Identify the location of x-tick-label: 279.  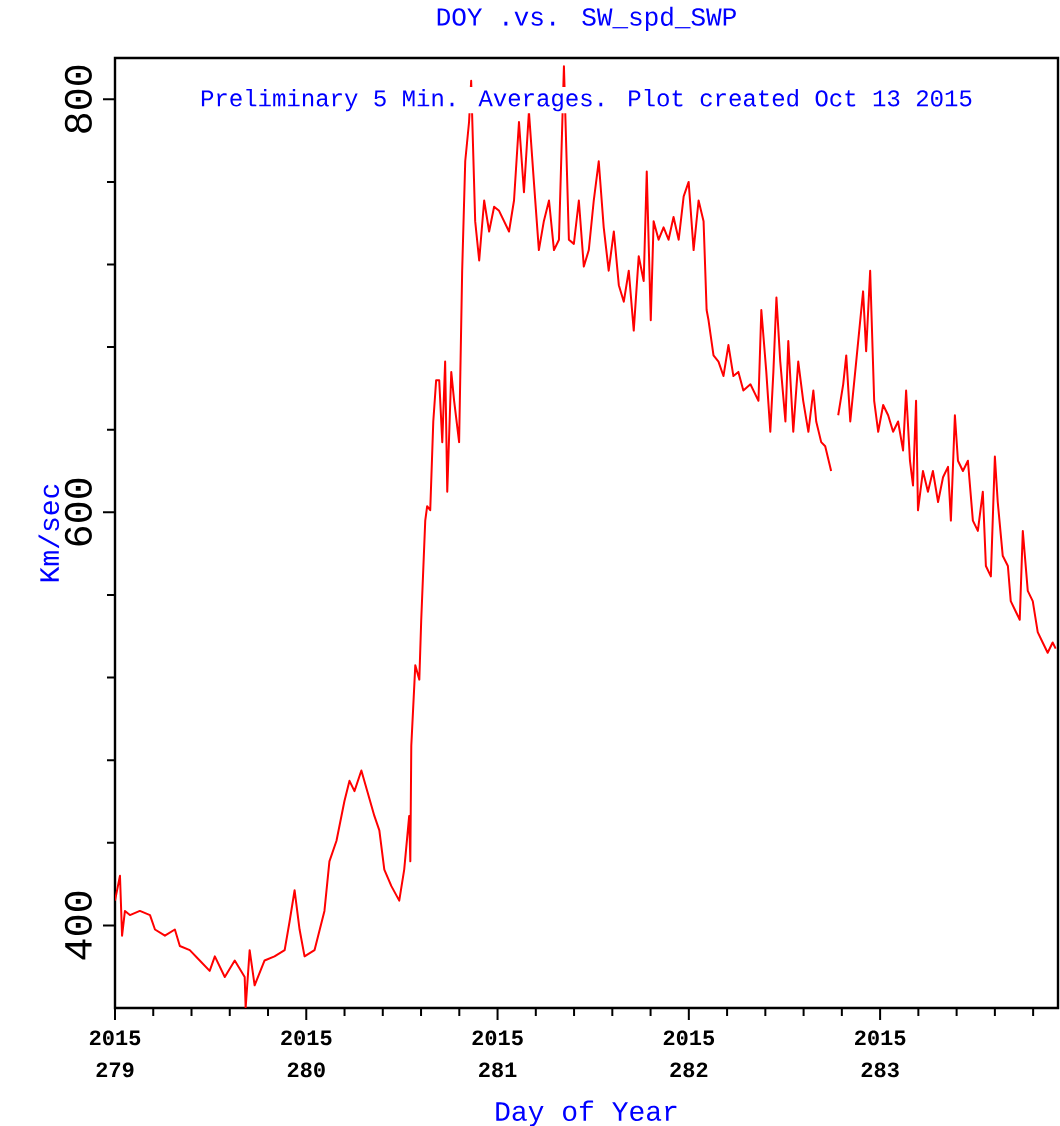
(115, 1070).